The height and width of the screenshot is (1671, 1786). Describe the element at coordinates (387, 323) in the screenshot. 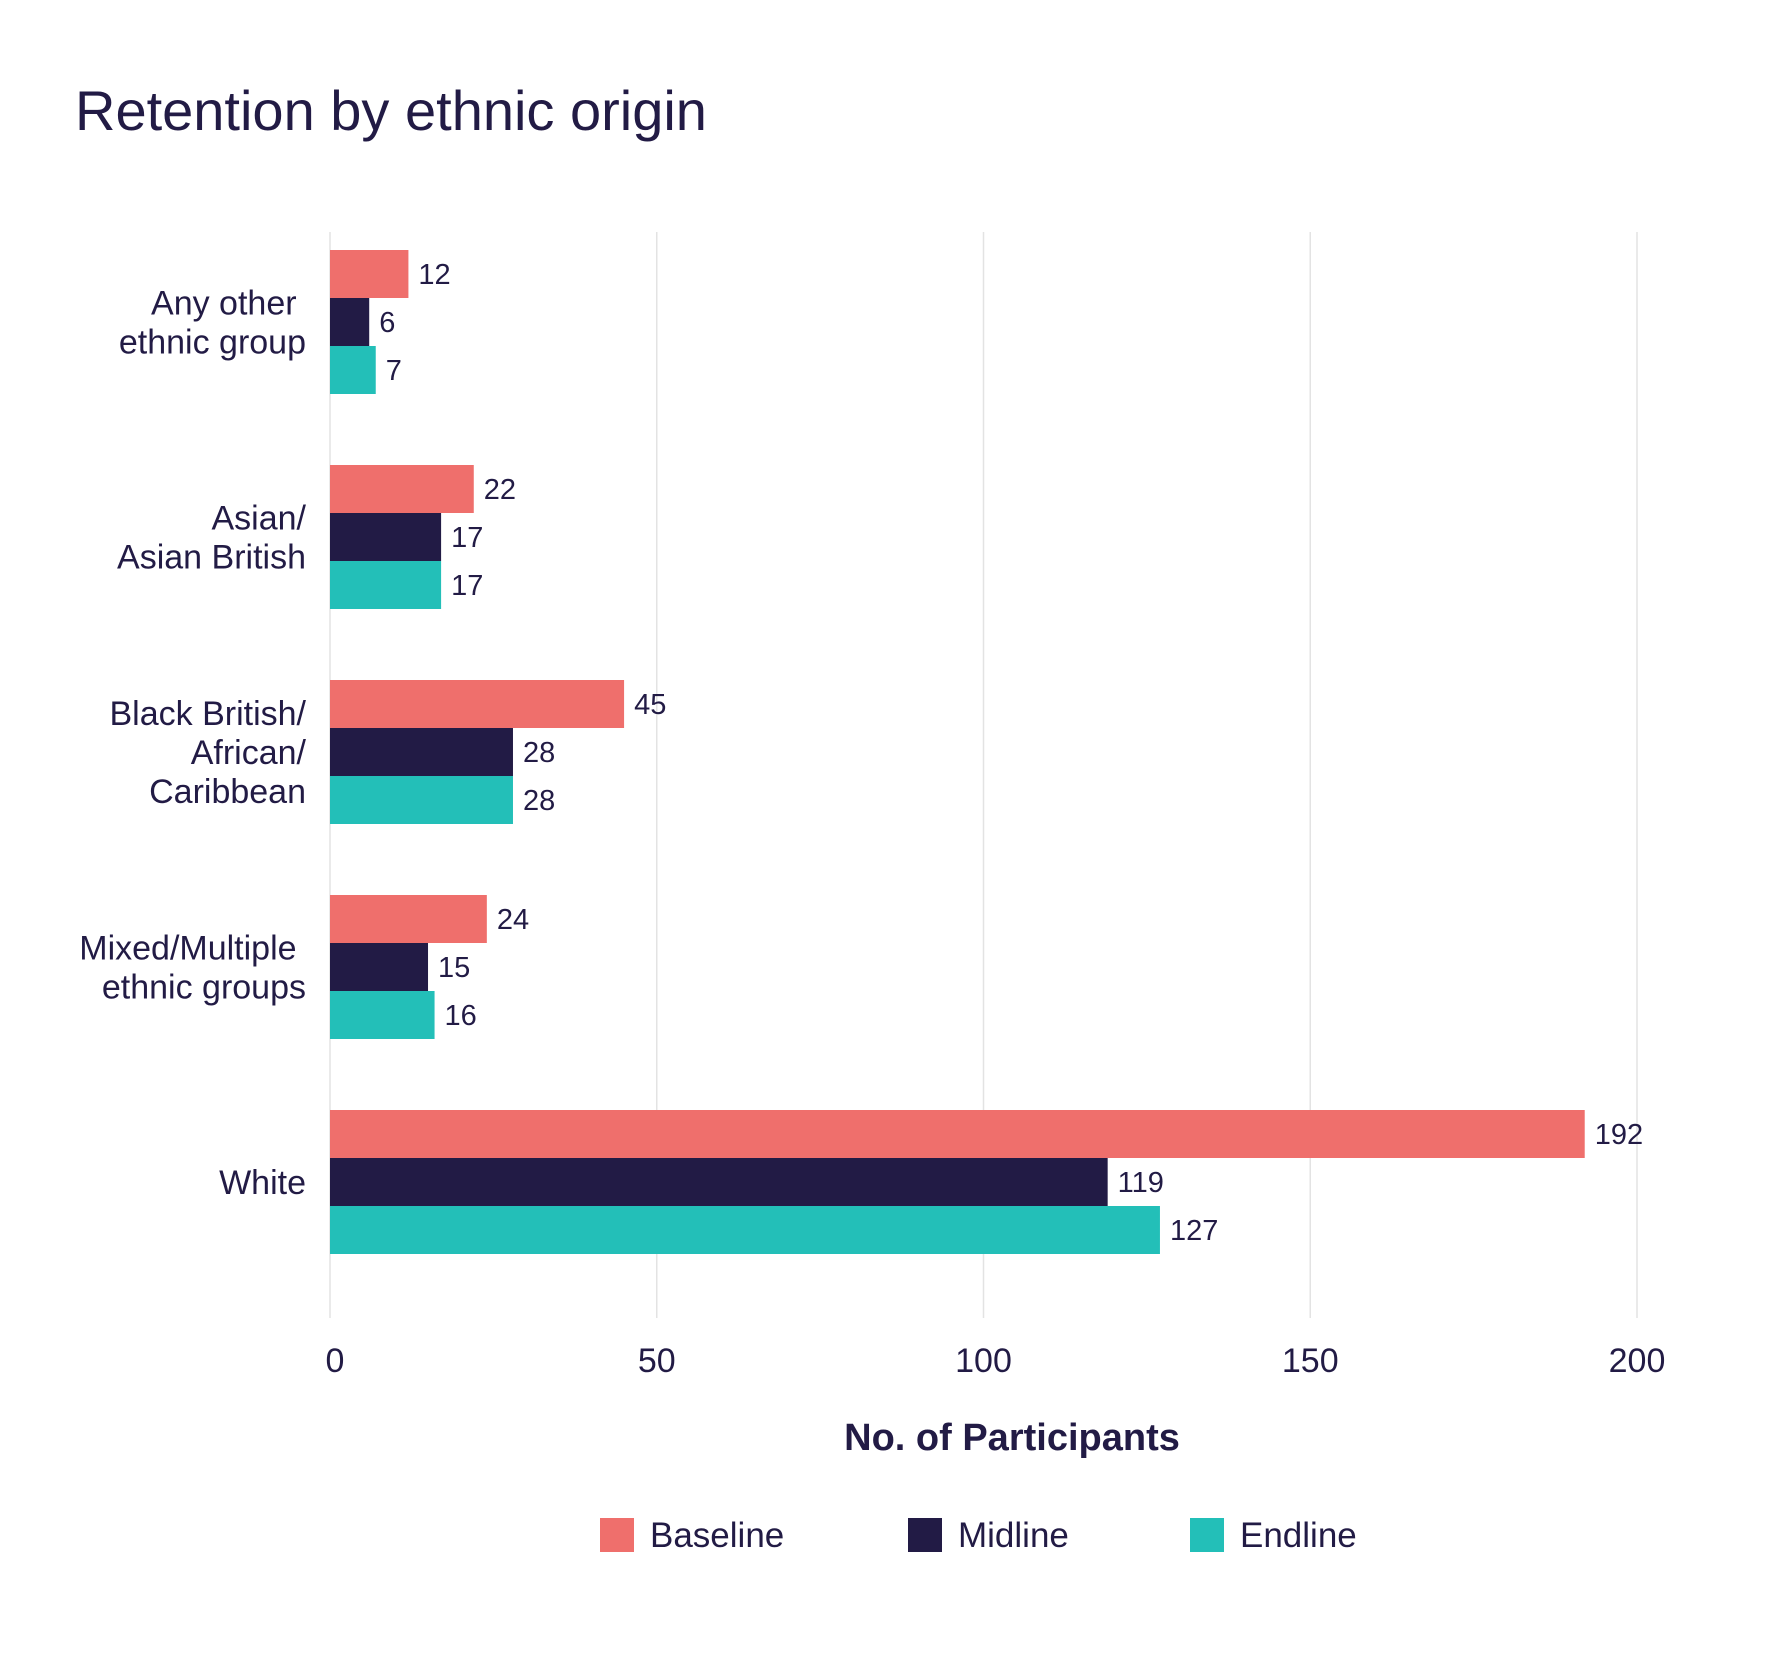

I see `data-label: 6` at that location.